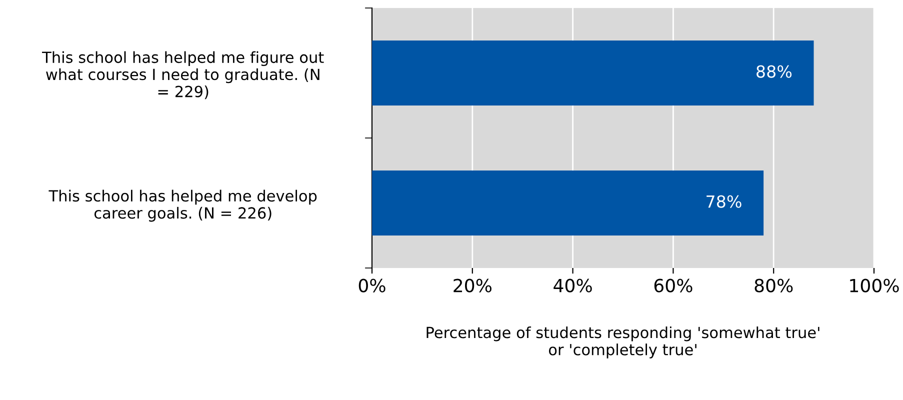 The image size is (903, 400). I want to click on x-tick-label: 40%, so click(573, 285).